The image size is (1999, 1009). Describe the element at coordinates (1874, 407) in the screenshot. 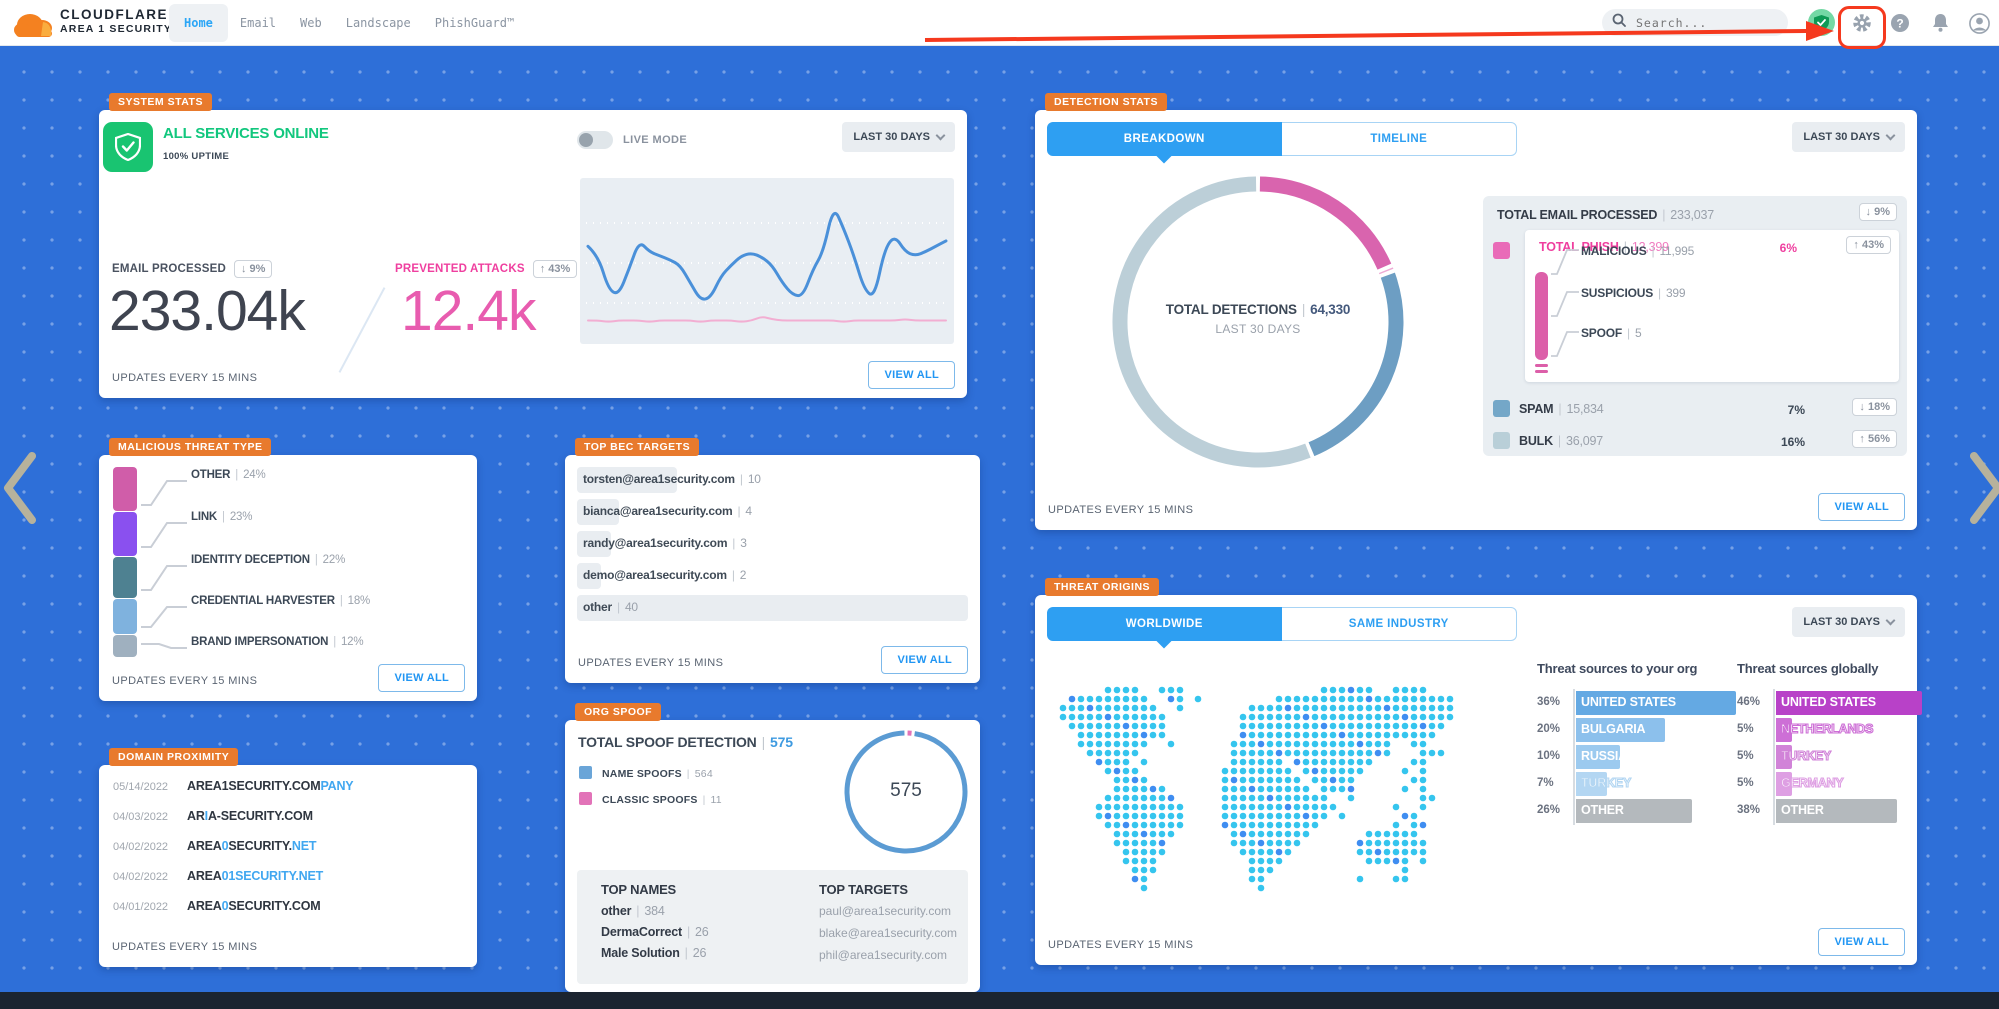

I see `spam-delta-badge: ↓ 18%` at that location.